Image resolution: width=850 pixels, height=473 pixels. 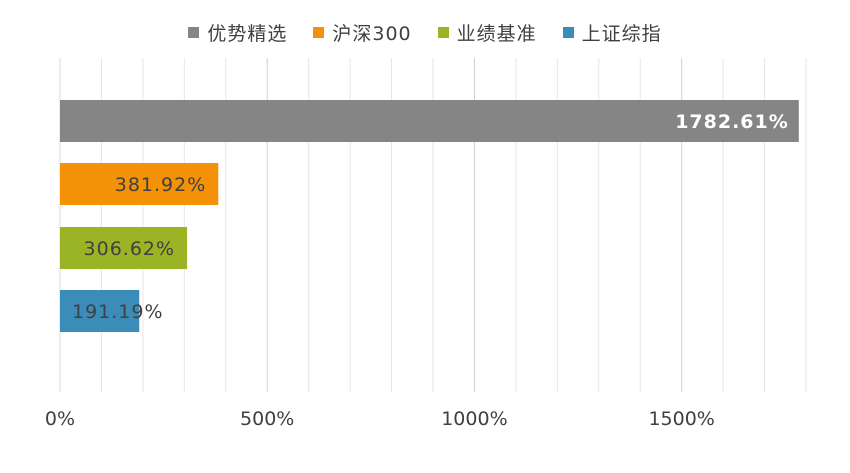 I want to click on chart-legend: 优势精选 沪深300 业绩基准 上证综指, so click(x=425, y=32).